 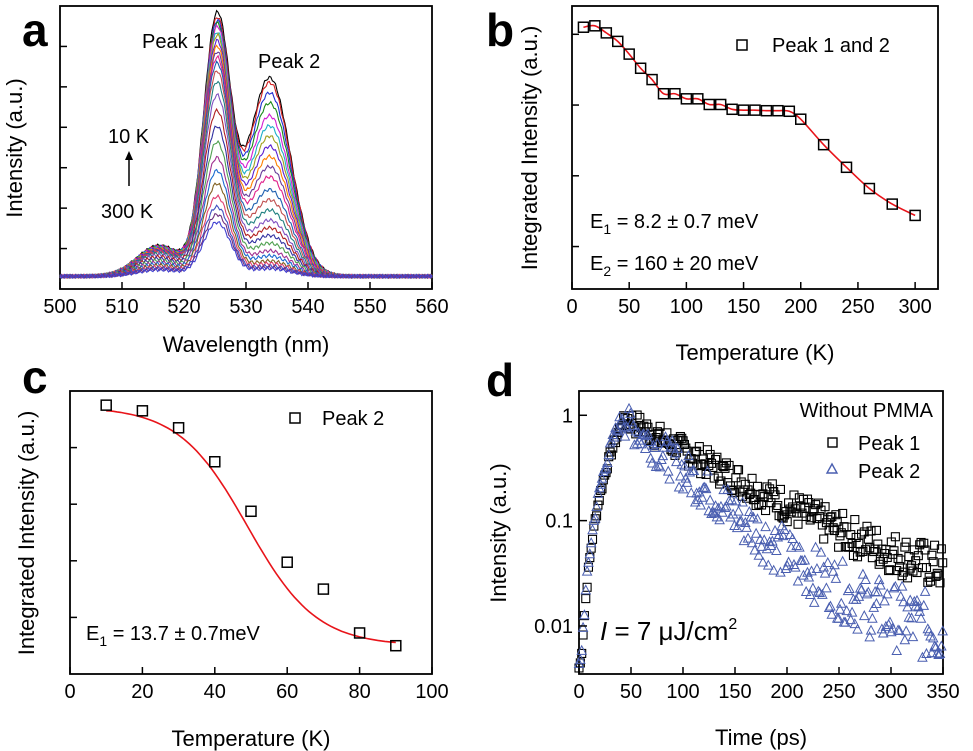 What do you see at coordinates (353, 419) in the screenshot?
I see `legend-label-c: Peak 2` at bounding box center [353, 419].